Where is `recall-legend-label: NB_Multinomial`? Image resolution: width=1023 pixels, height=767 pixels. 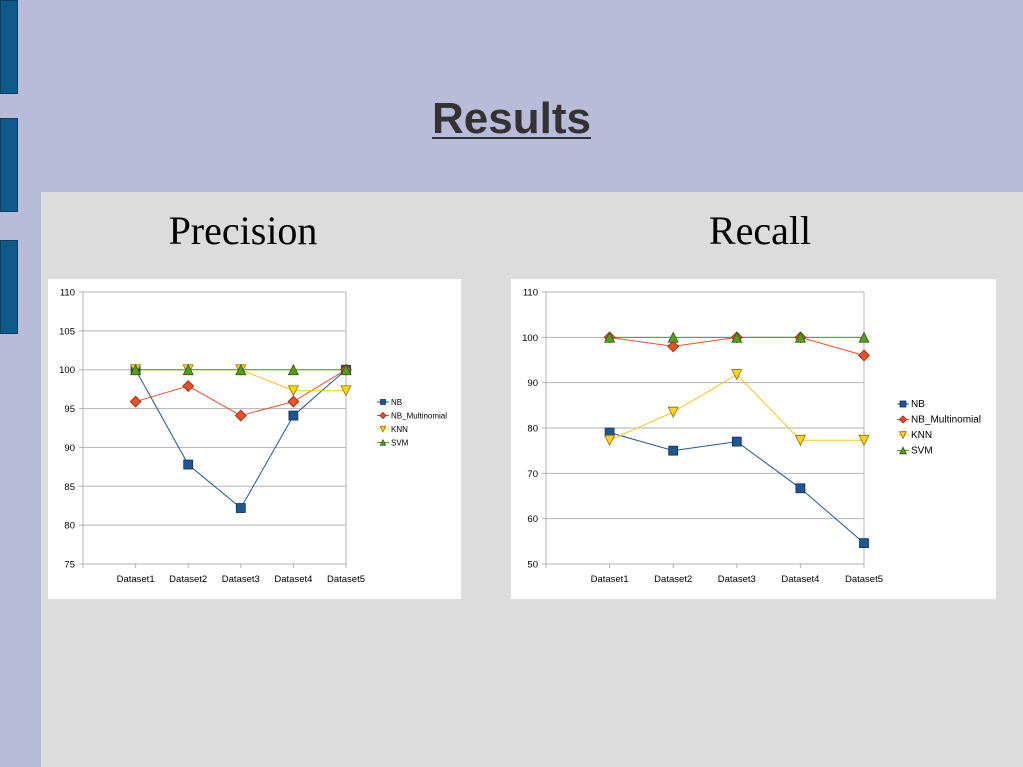
recall-legend-label: NB_Multinomial is located at coordinates (946, 420).